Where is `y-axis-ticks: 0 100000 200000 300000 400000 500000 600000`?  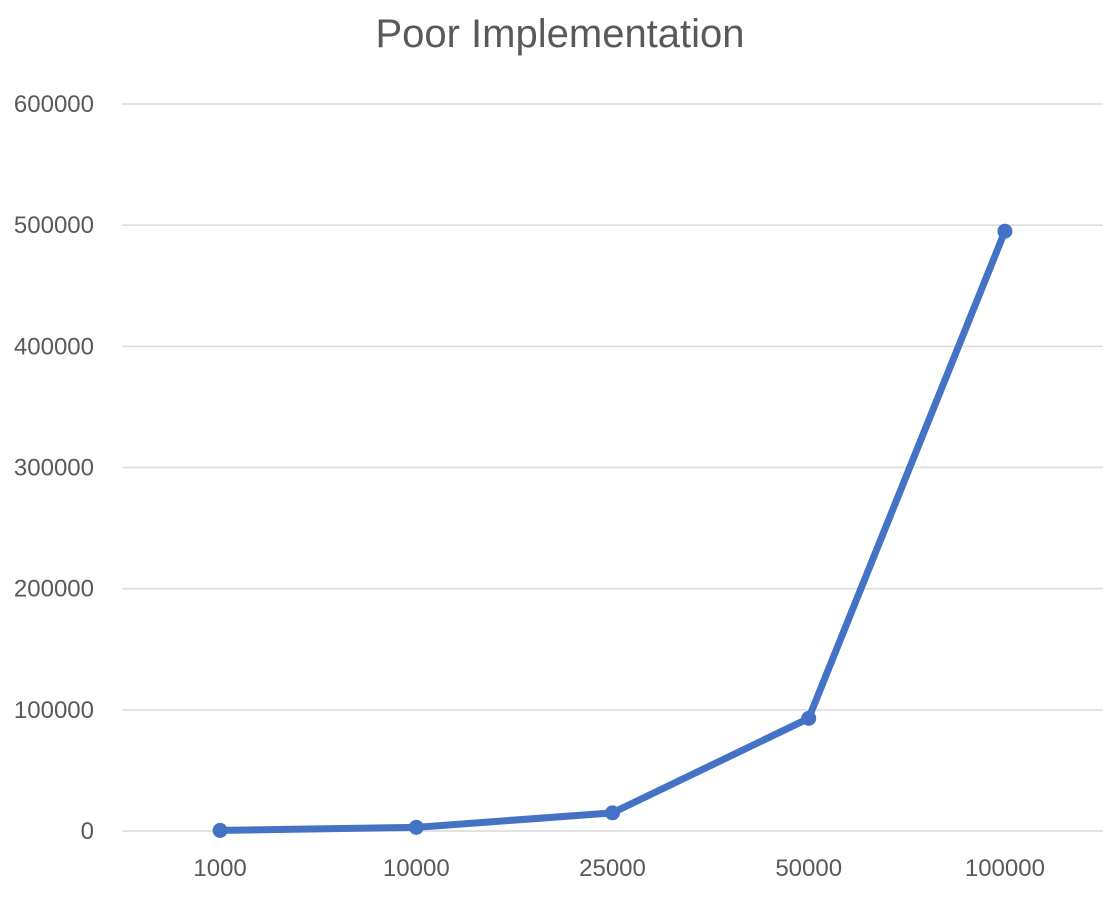 y-axis-ticks: 0 100000 200000 300000 400000 500000 600000 is located at coordinates (54, 468).